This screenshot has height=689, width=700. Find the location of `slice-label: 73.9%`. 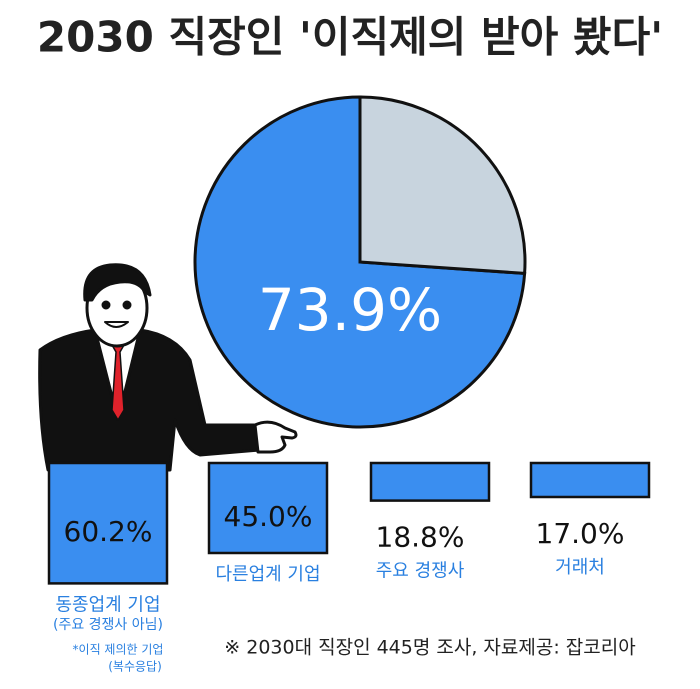

slice-label: 73.9% is located at coordinates (350, 310).